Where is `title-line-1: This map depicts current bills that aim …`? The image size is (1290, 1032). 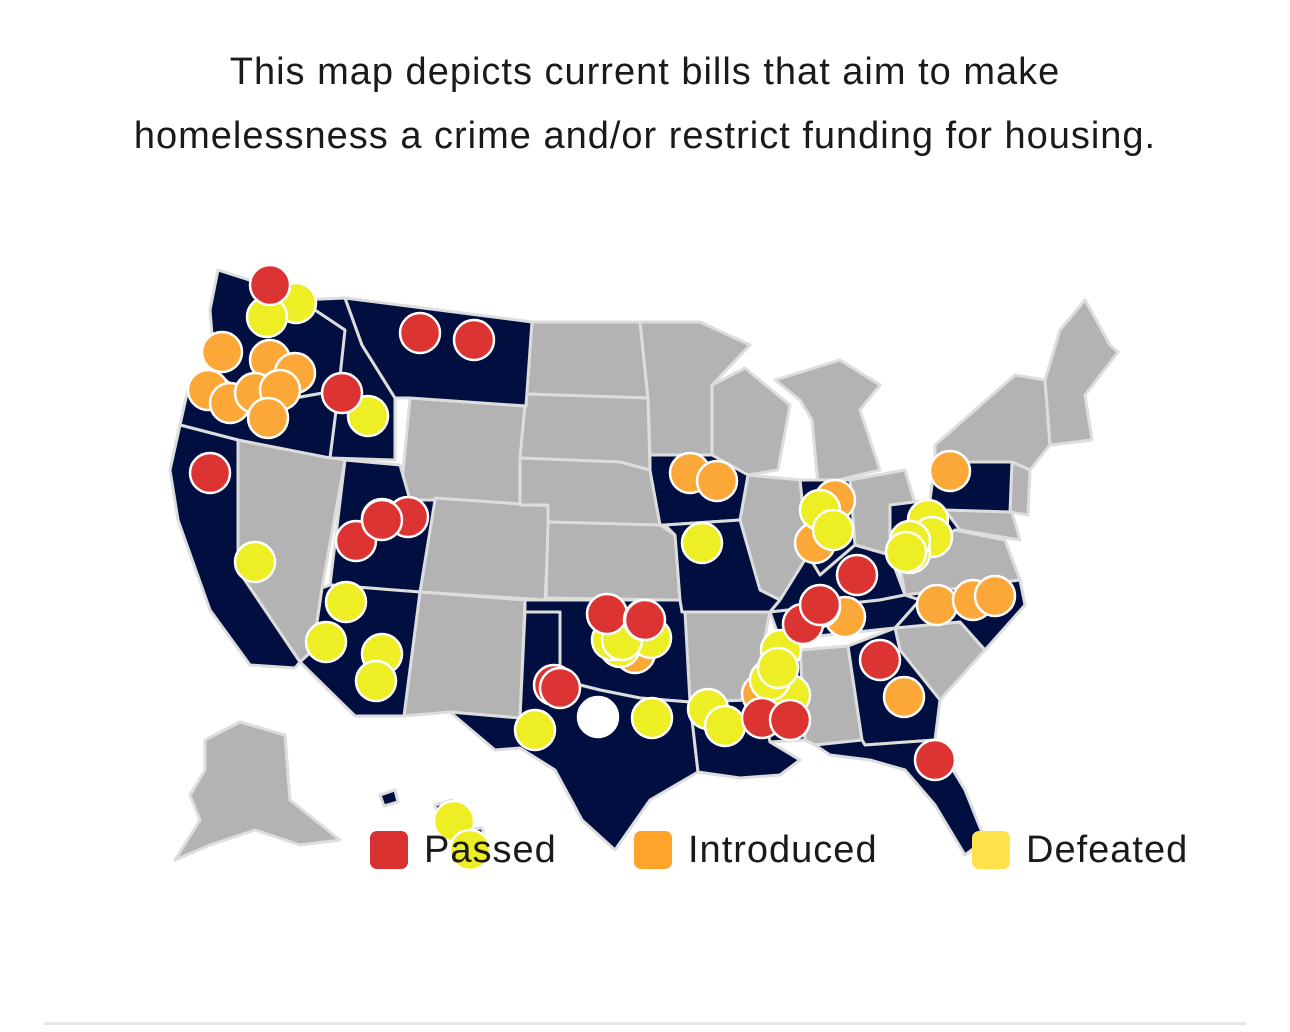 title-line-1: This map depicts current bills that aim … is located at coordinates (645, 72).